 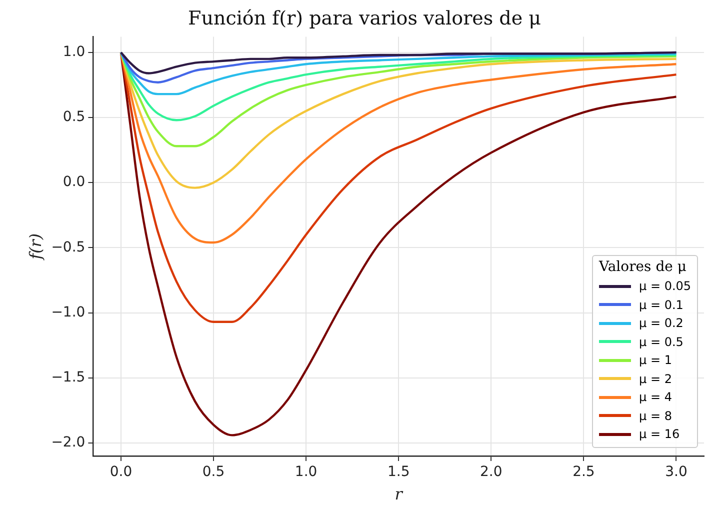 I want to click on x-tick-label: 2.5, so click(x=583, y=472).